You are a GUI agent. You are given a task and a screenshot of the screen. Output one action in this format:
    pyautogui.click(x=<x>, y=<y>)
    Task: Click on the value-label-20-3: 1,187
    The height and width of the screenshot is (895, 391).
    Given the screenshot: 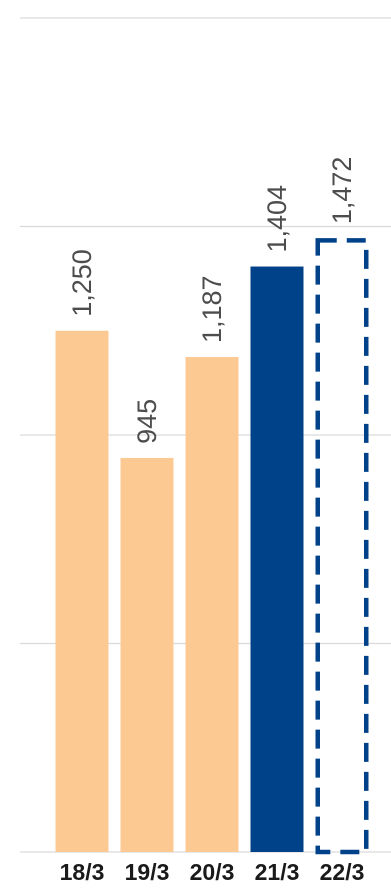 What is the action you would take?
    pyautogui.click(x=212, y=309)
    